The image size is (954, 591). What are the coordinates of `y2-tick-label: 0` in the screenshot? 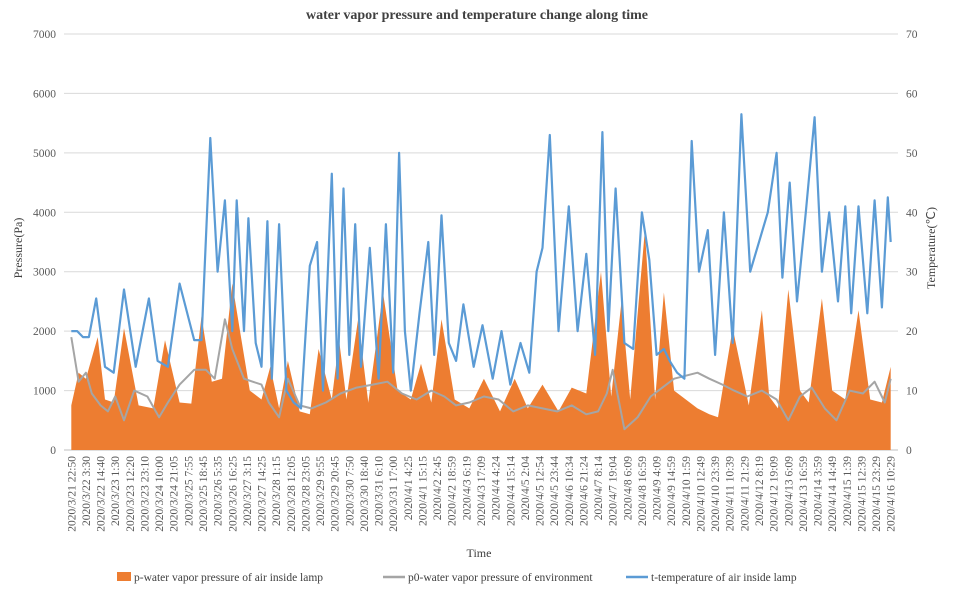 It's located at (909, 451).